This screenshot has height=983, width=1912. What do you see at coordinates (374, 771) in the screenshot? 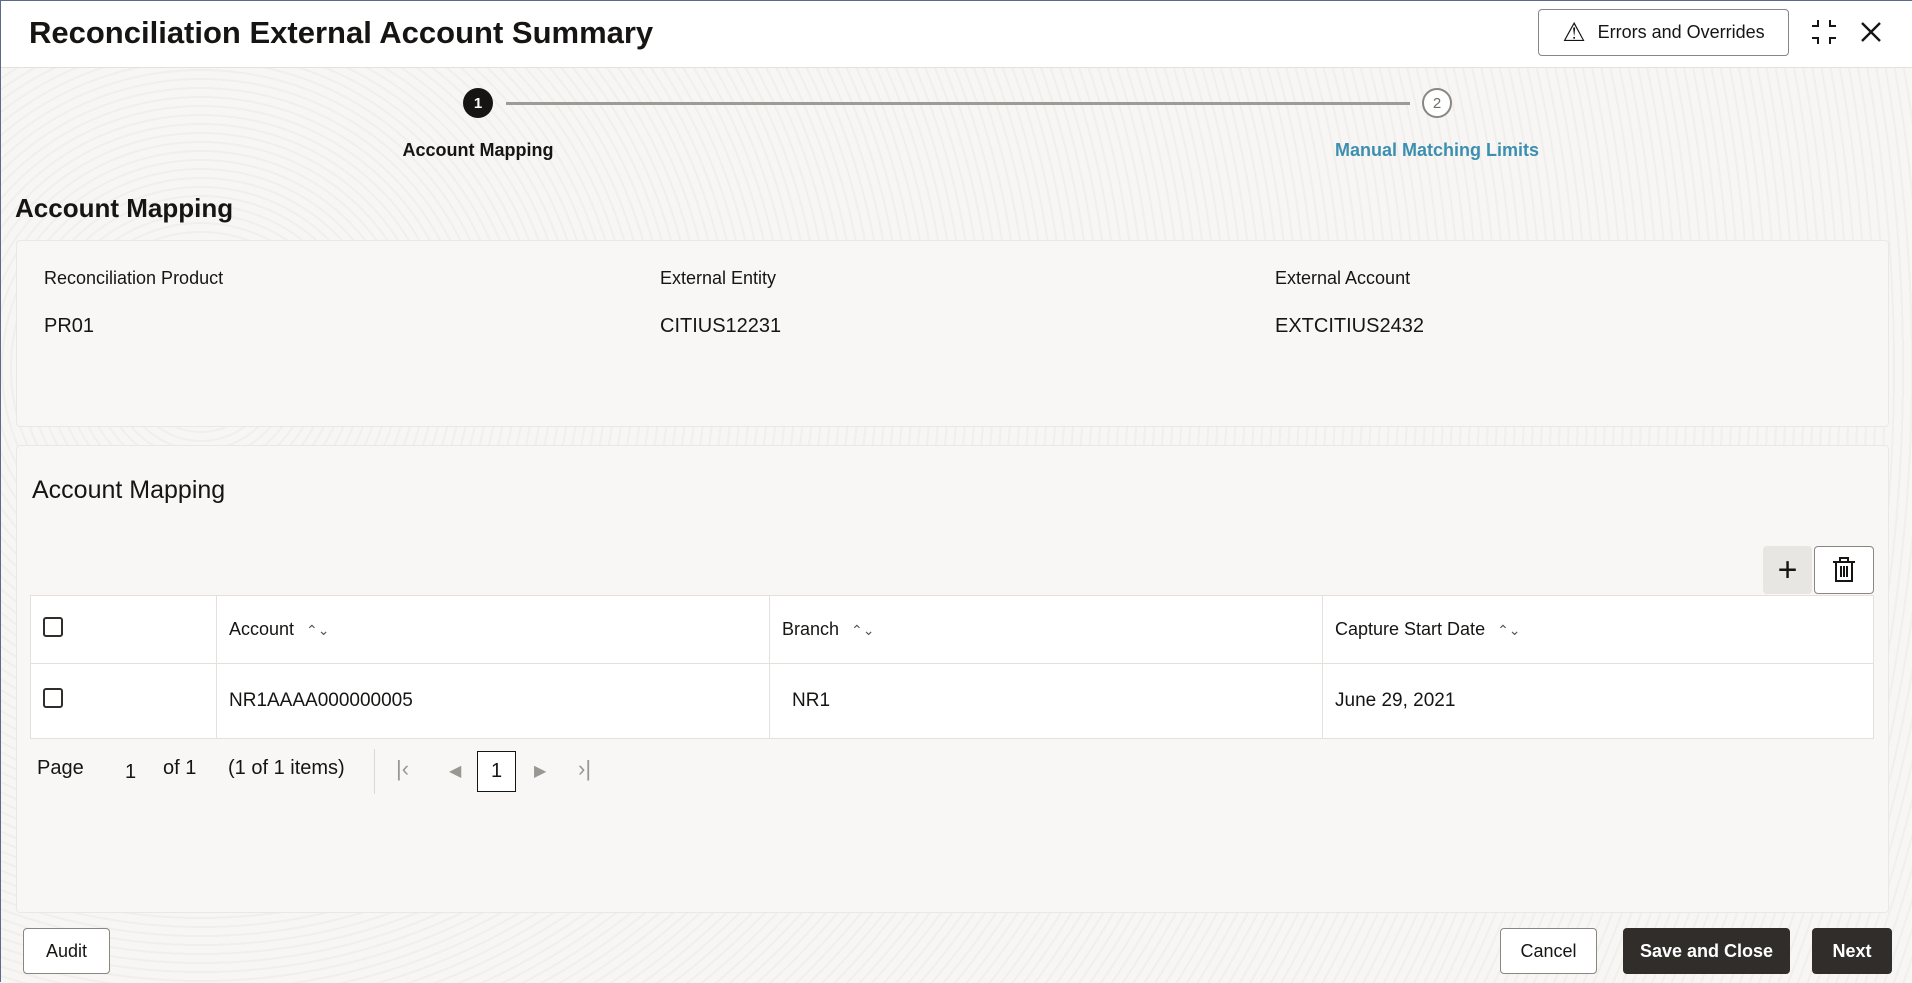
I see `pagination-divider` at bounding box center [374, 771].